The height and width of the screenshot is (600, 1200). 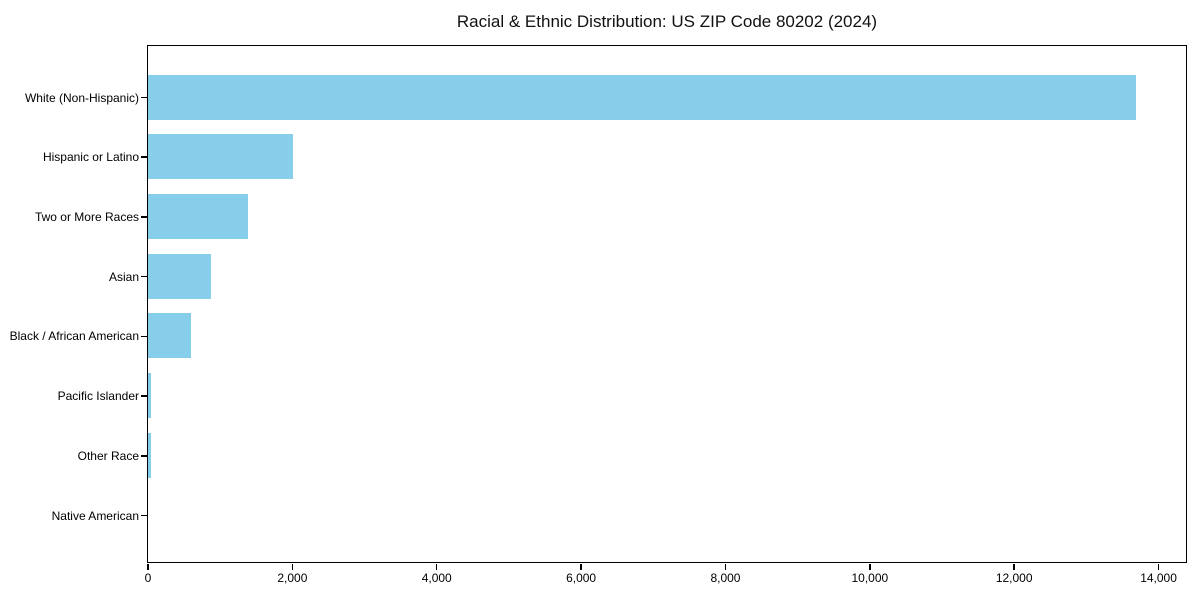 What do you see at coordinates (1158, 578) in the screenshot?
I see `x-tick-label: 14,000` at bounding box center [1158, 578].